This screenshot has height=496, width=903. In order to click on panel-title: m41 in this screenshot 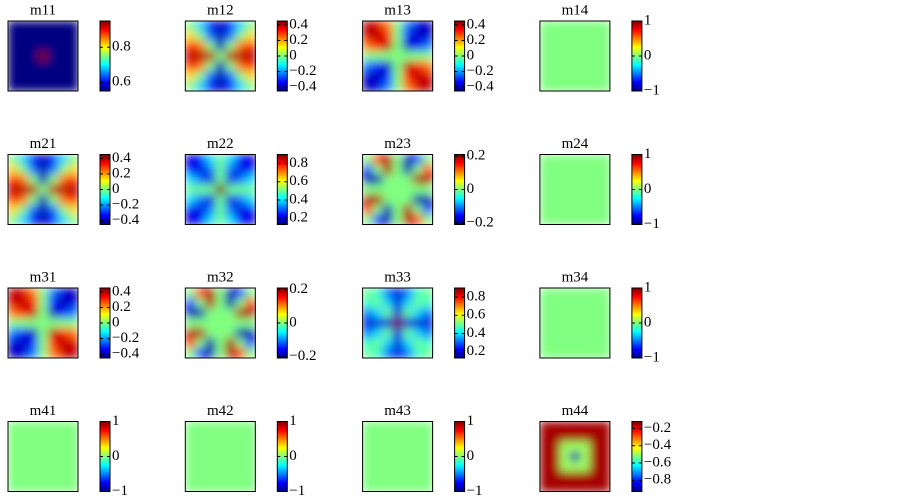, I will do `click(43, 411)`.